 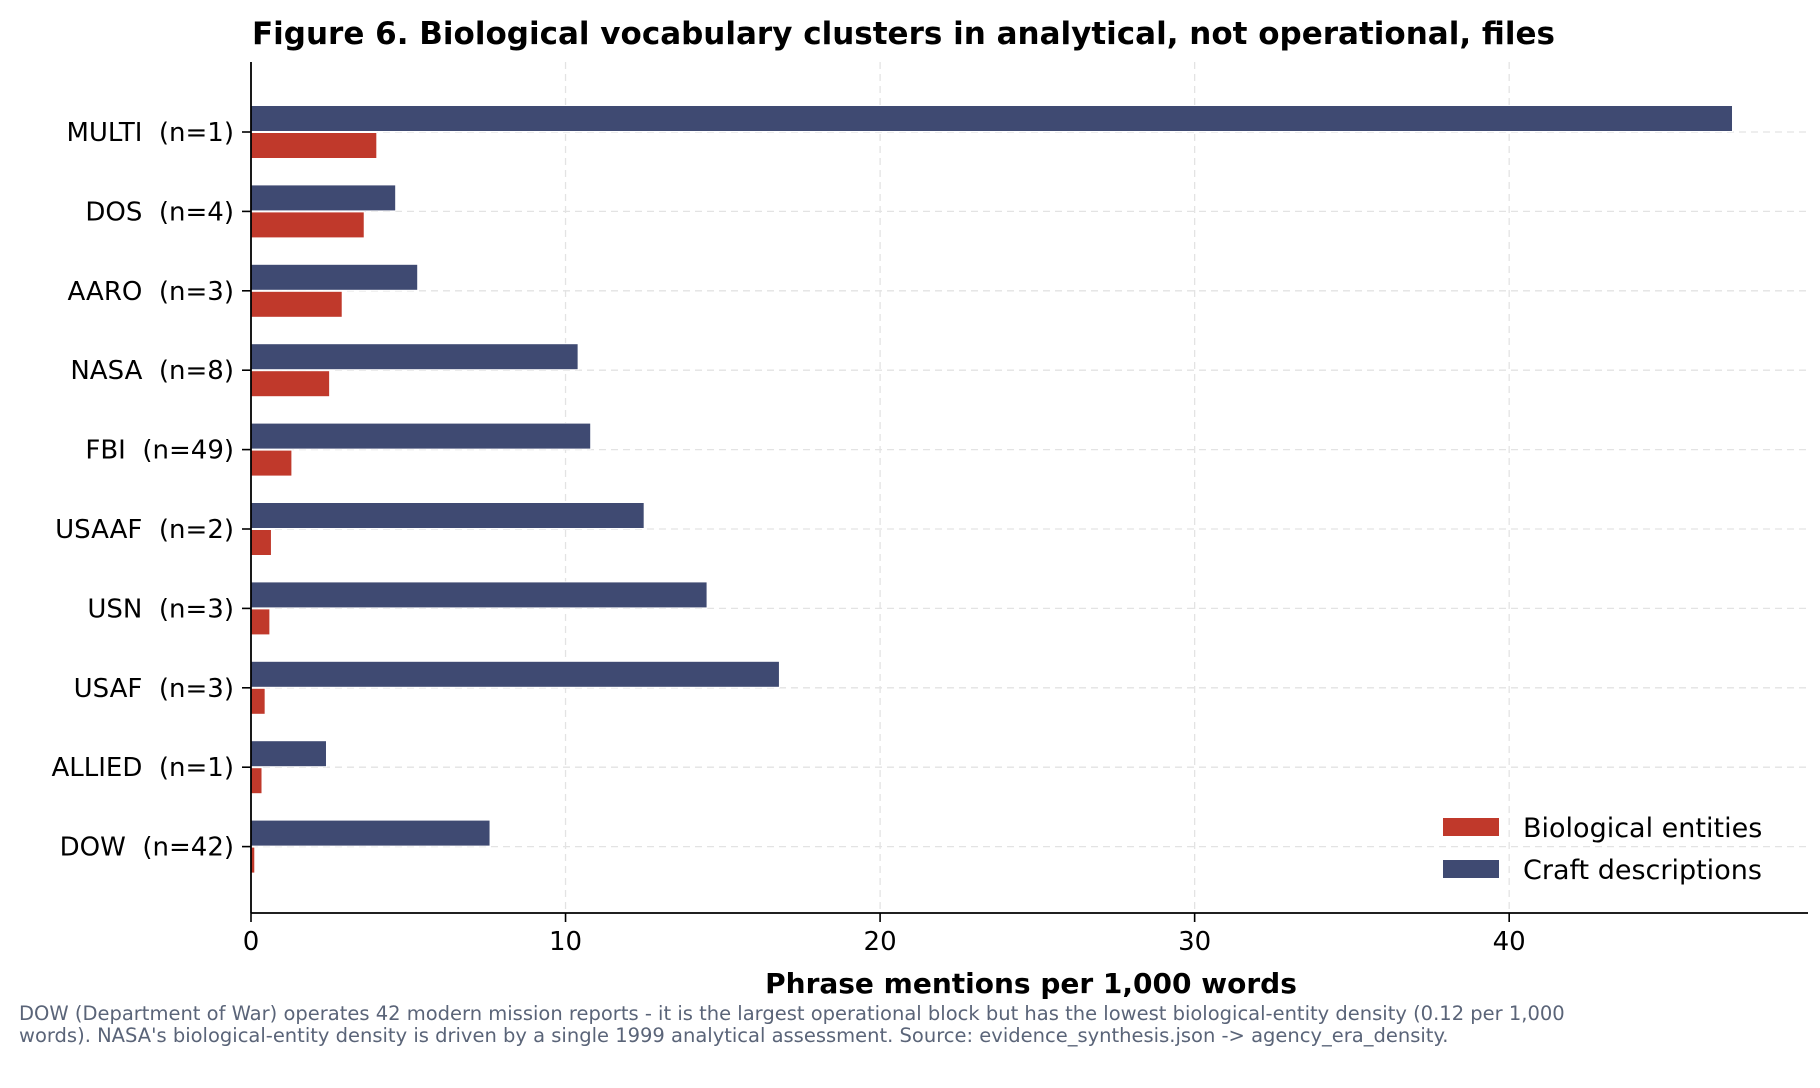 I want to click on x-tick-label: 40, so click(x=1509, y=942).